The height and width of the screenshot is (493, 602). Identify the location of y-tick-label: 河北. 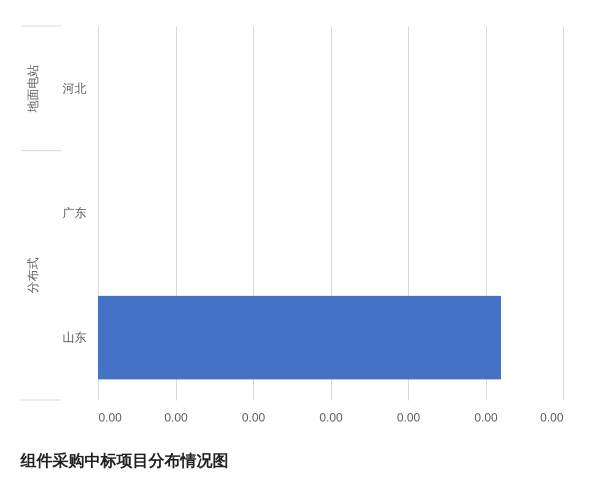
(74, 88).